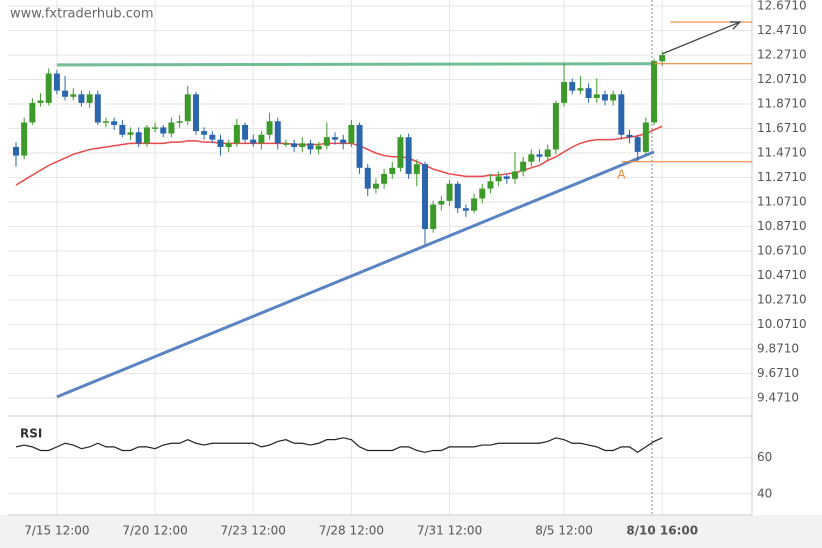 The image size is (822, 548). I want to click on x-tick-label: 7/23 12:00, so click(253, 531).